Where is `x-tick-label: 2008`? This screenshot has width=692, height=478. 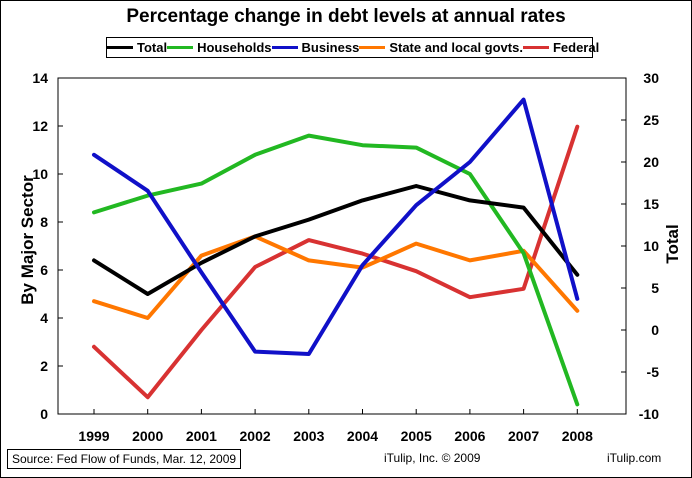 x-tick-label: 2008 is located at coordinates (577, 436).